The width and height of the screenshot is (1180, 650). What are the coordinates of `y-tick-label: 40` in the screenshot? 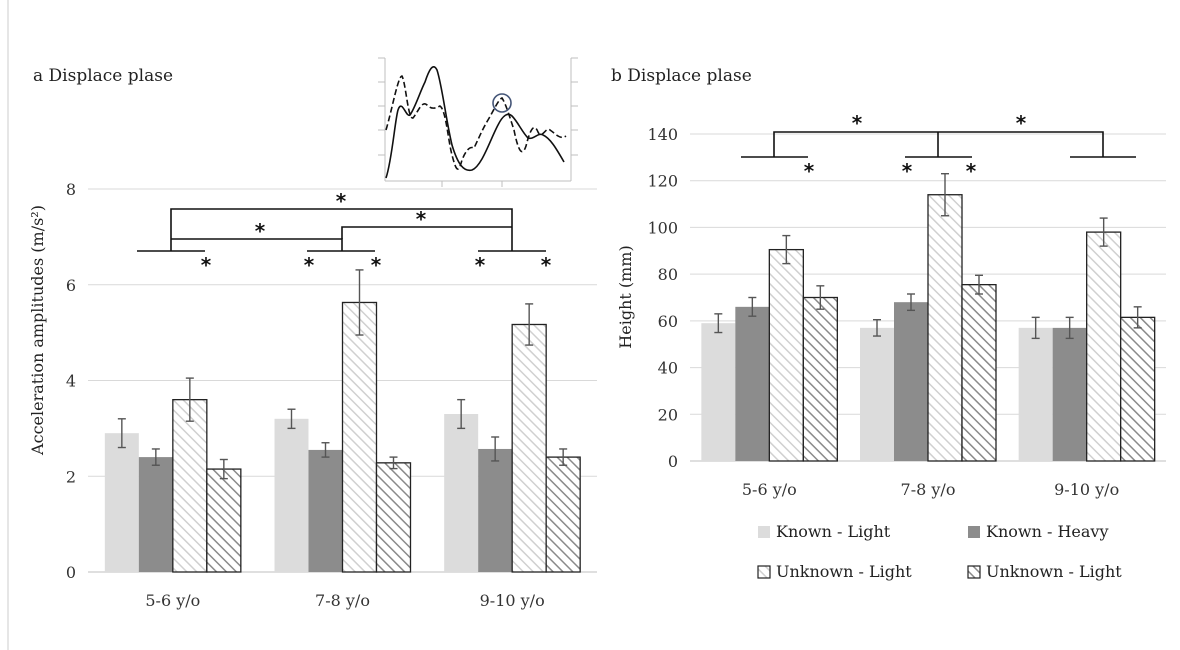 It's located at (668, 368).